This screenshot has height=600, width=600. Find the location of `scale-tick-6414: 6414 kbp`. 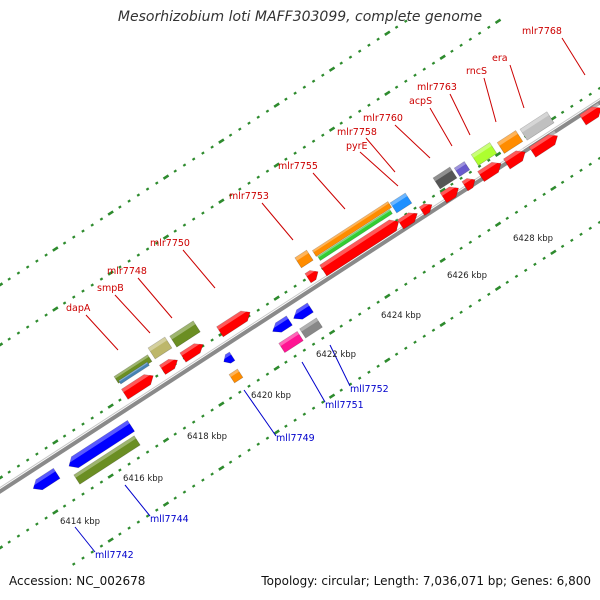

scale-tick-6414: 6414 kbp is located at coordinates (80, 522).